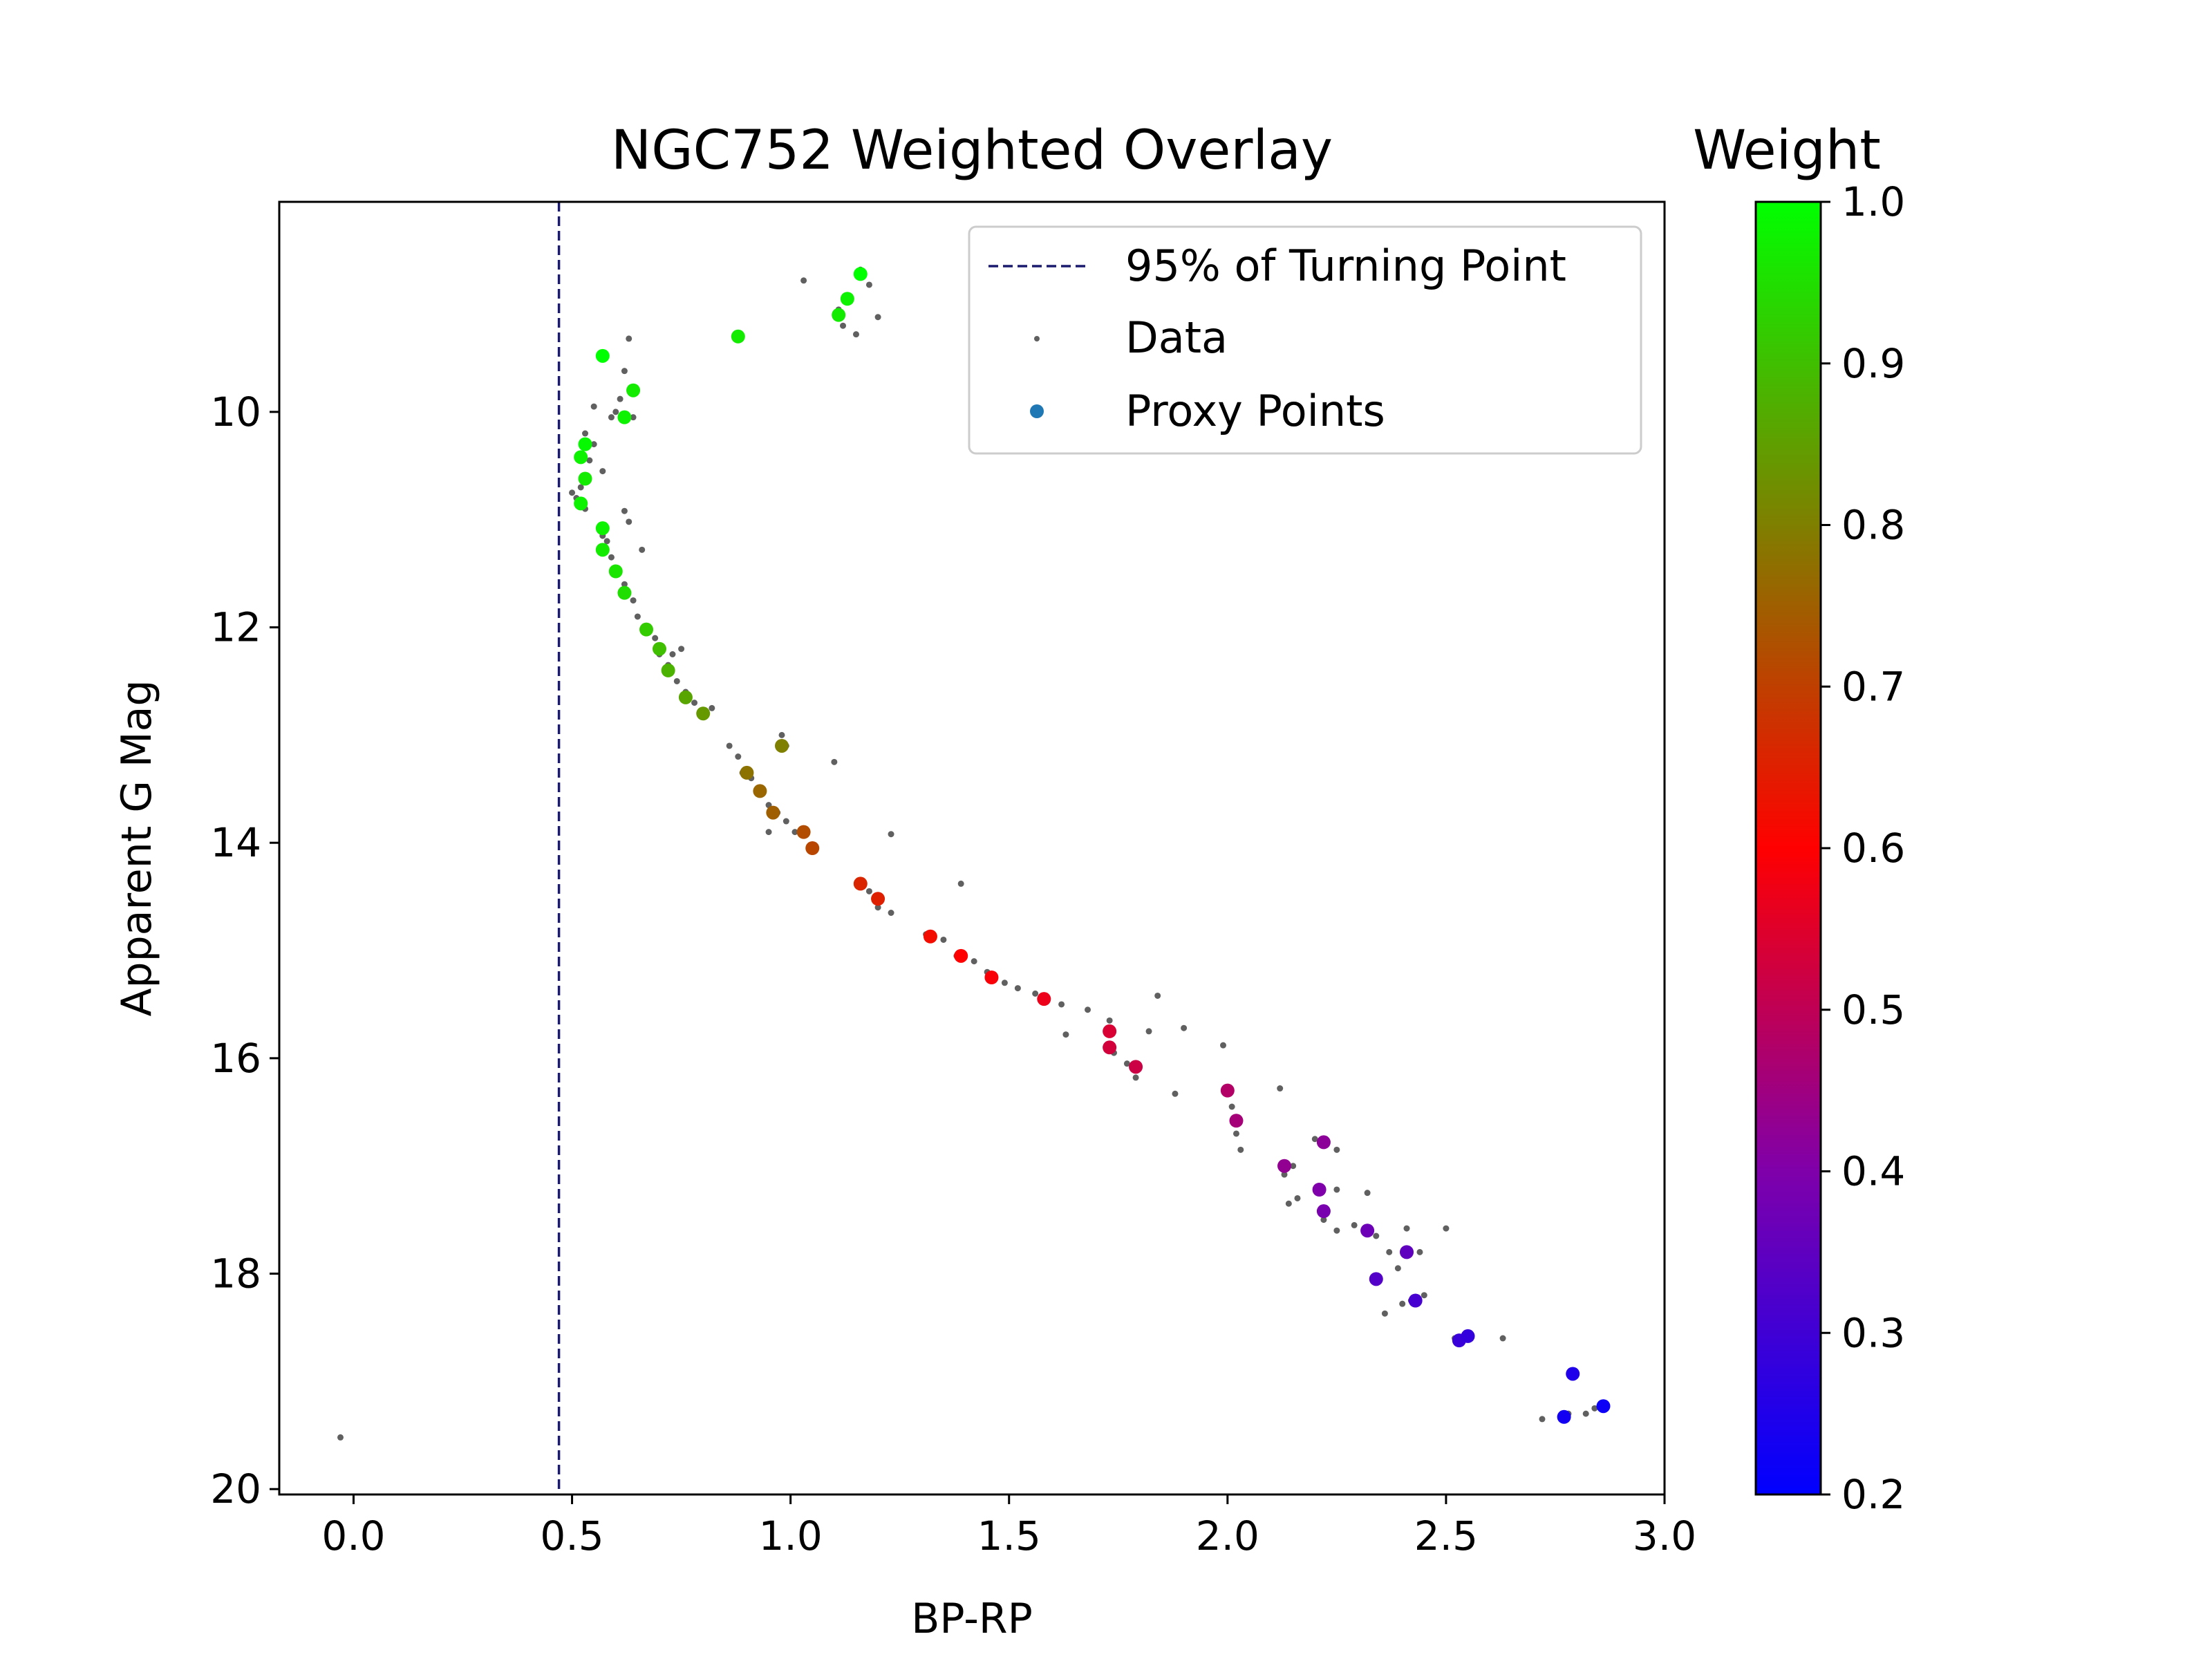 The image size is (2212, 1659). Describe the element at coordinates (1037, 411) in the screenshot. I see `legend-proxy-marker` at that location.